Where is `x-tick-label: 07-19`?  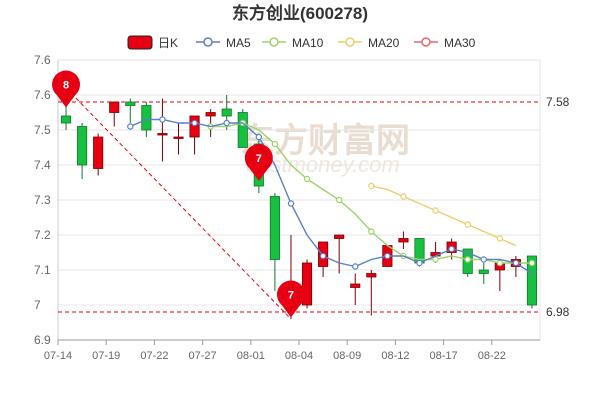
x-tick-label: 07-19 is located at coordinates (106, 356).